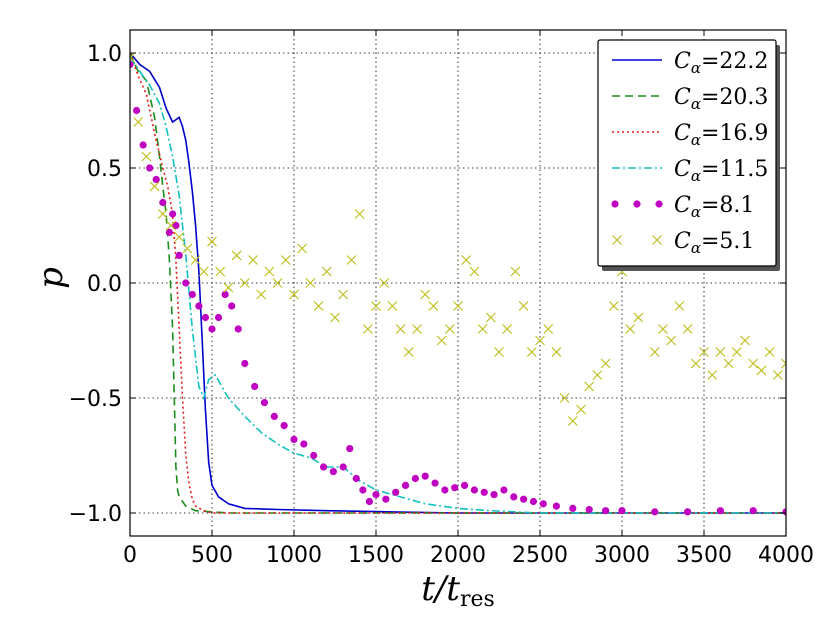 The image size is (830, 623). Describe the element at coordinates (734, 97) in the screenshot. I see `legend-label-value: =20.3` at that location.